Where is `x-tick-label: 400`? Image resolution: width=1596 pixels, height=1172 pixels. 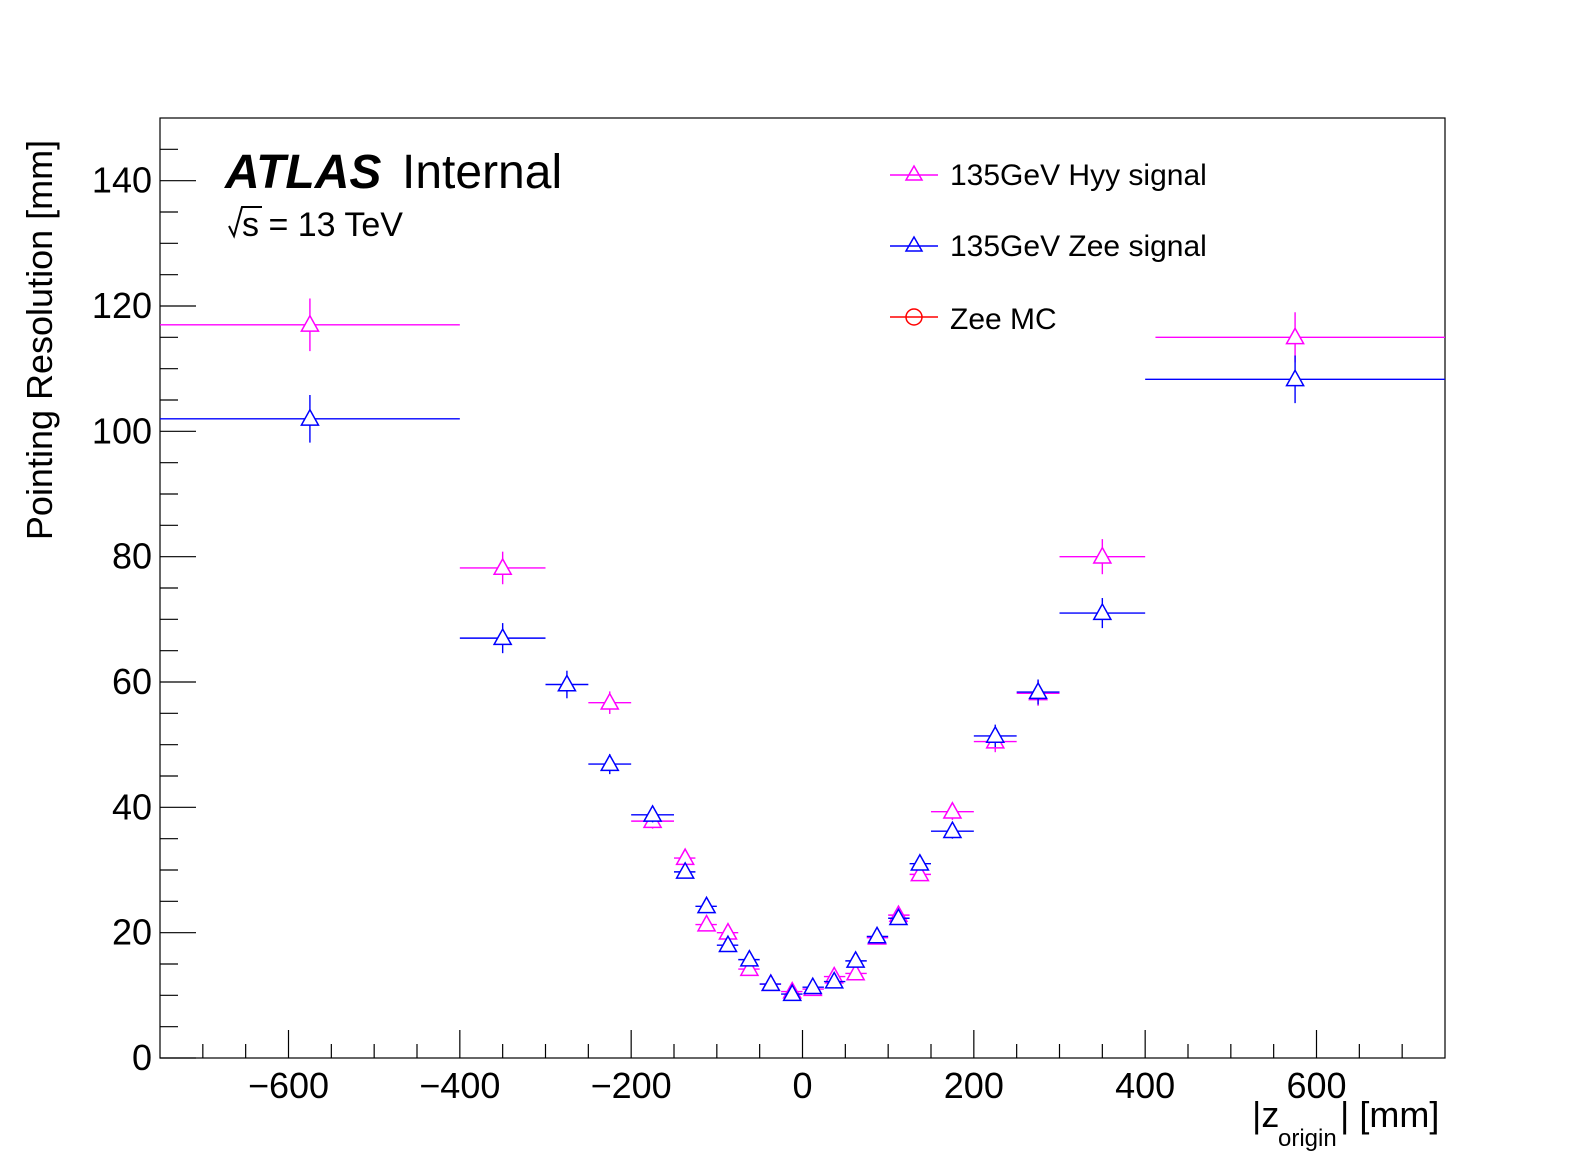 x-tick-label: 400 is located at coordinates (1145, 1085).